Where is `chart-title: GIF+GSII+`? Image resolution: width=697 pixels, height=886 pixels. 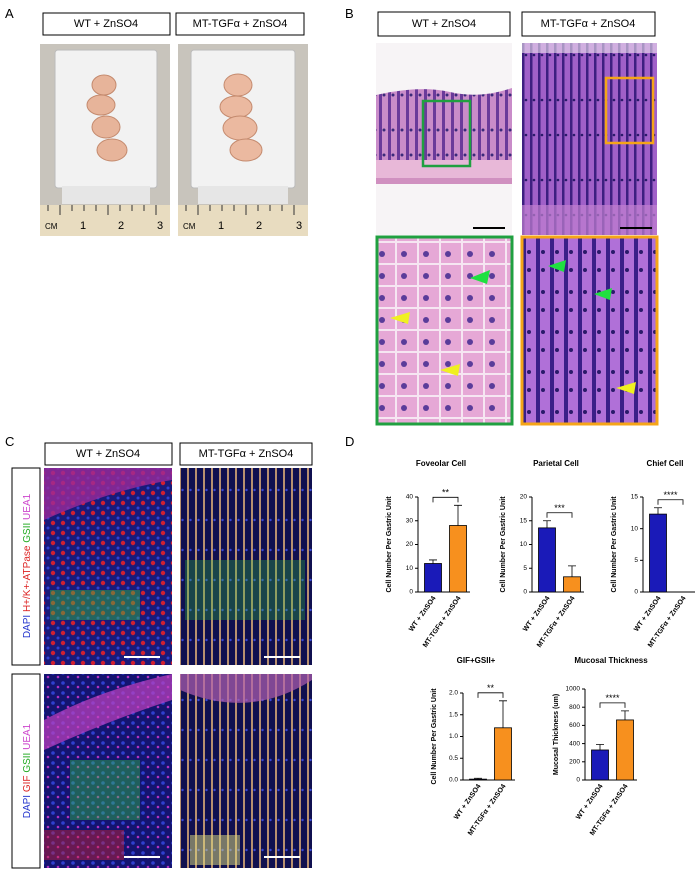
chart-title: GIF+GSII+ is located at coordinates (476, 660).